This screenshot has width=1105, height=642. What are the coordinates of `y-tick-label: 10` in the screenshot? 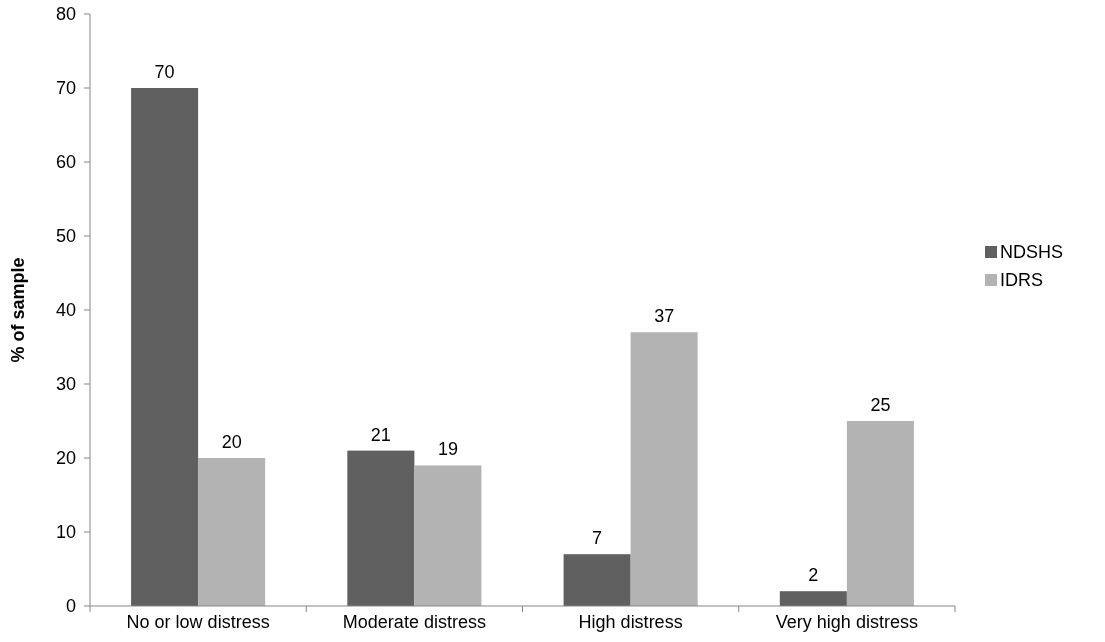 It's located at (65, 532).